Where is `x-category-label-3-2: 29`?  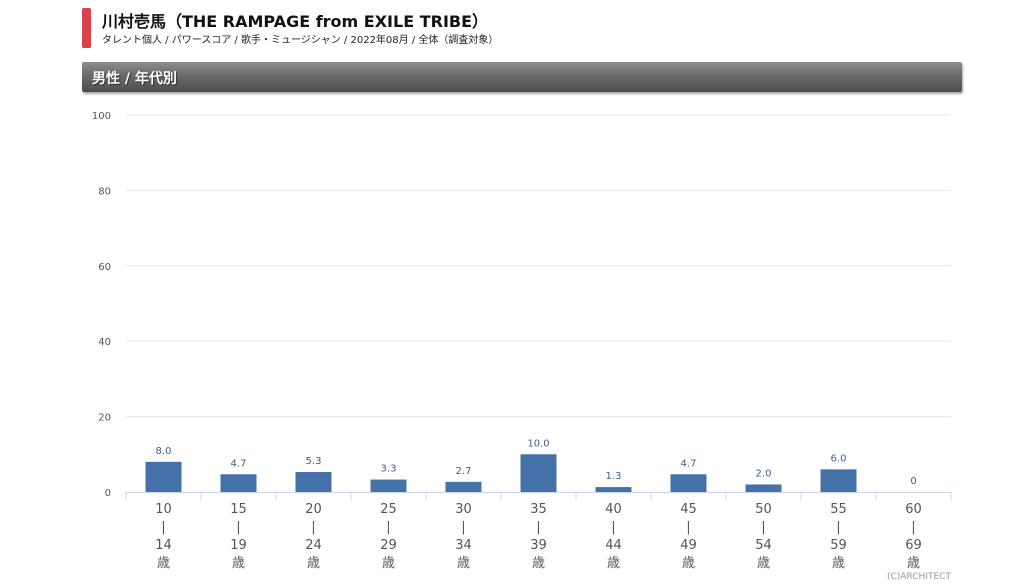 x-category-label-3-2: 29 is located at coordinates (388, 545).